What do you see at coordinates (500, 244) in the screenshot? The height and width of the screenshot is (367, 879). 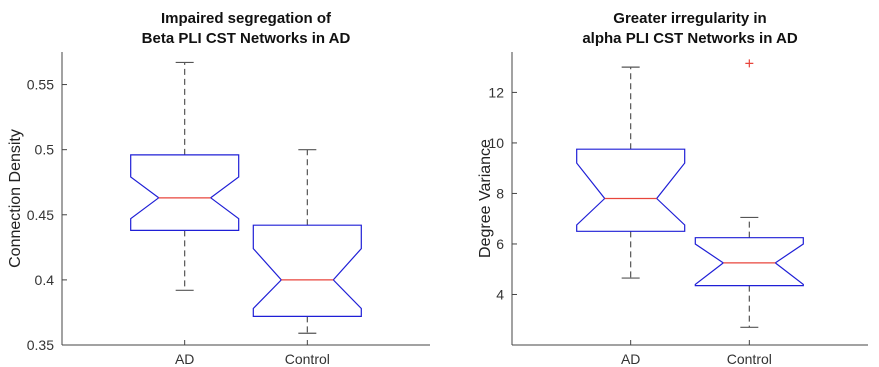 I see `y-tick-label: 6` at bounding box center [500, 244].